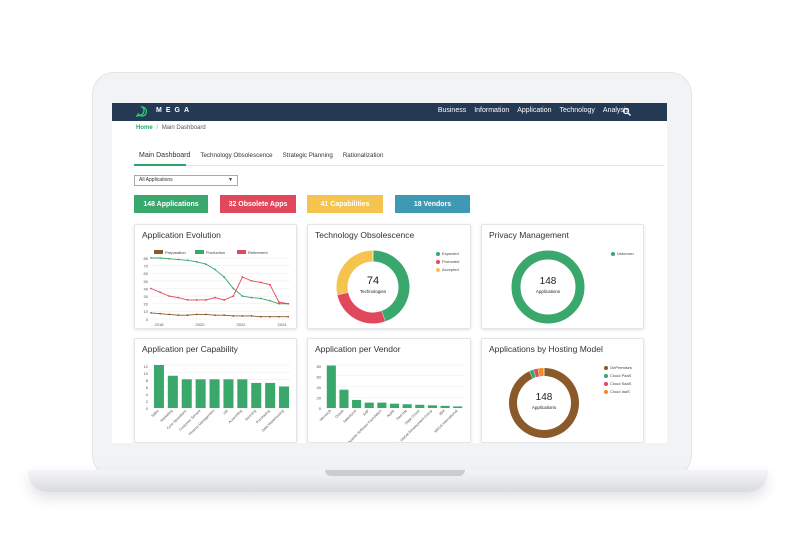  What do you see at coordinates (627, 112) in the screenshot?
I see `search-icon` at bounding box center [627, 112].